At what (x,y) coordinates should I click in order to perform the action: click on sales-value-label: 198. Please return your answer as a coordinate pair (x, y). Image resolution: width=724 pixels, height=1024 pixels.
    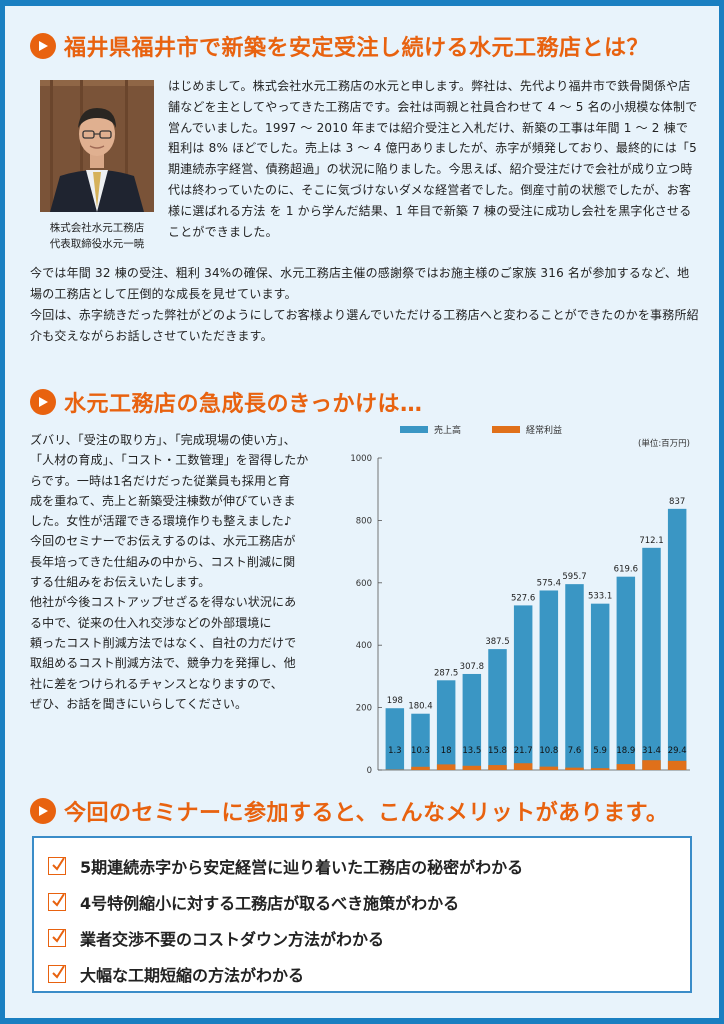
    Looking at the image, I should click on (395, 701).